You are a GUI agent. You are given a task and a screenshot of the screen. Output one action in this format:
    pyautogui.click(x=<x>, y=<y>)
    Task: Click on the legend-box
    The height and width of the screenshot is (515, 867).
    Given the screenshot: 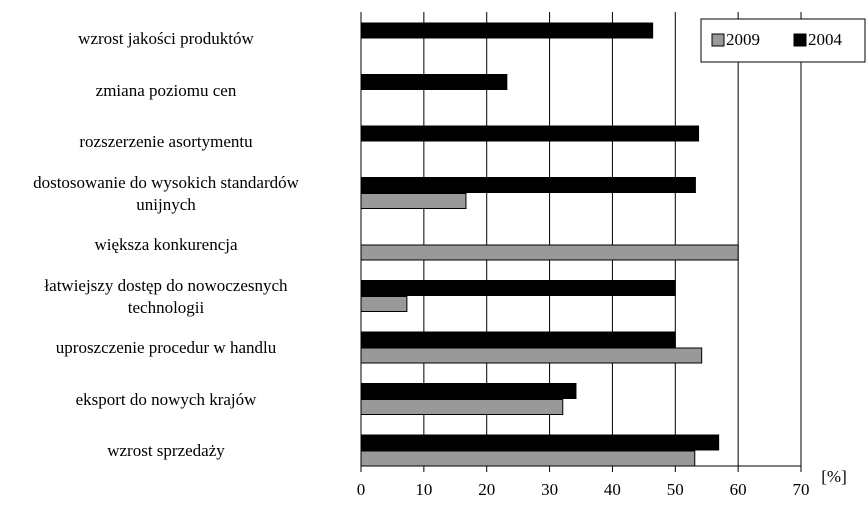 What is the action you would take?
    pyautogui.click(x=783, y=40)
    